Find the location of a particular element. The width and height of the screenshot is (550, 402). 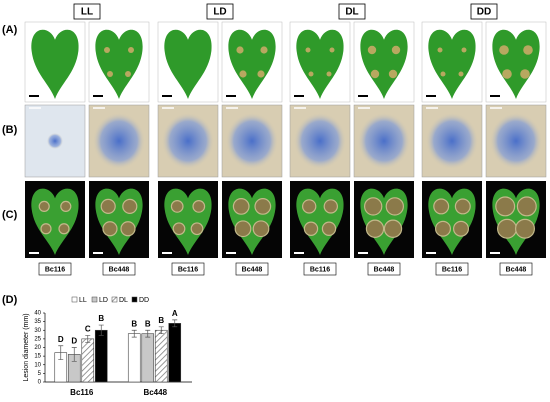

header-box is located at coordinates (352, 11).